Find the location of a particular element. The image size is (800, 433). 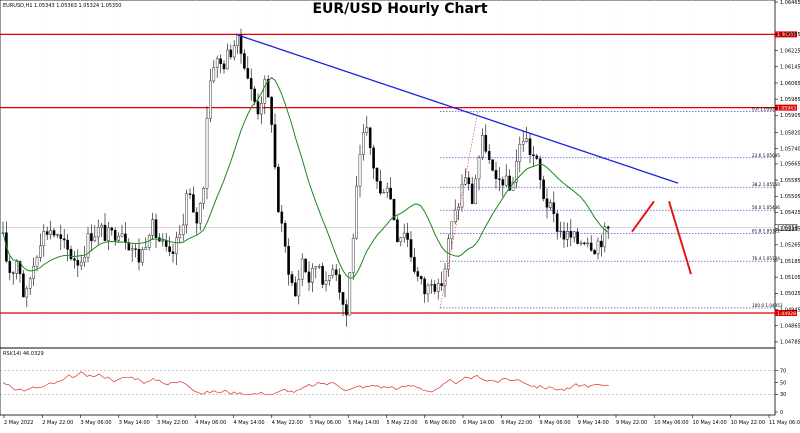

x-tick-label: 4 May 14:00 is located at coordinates (249, 423).